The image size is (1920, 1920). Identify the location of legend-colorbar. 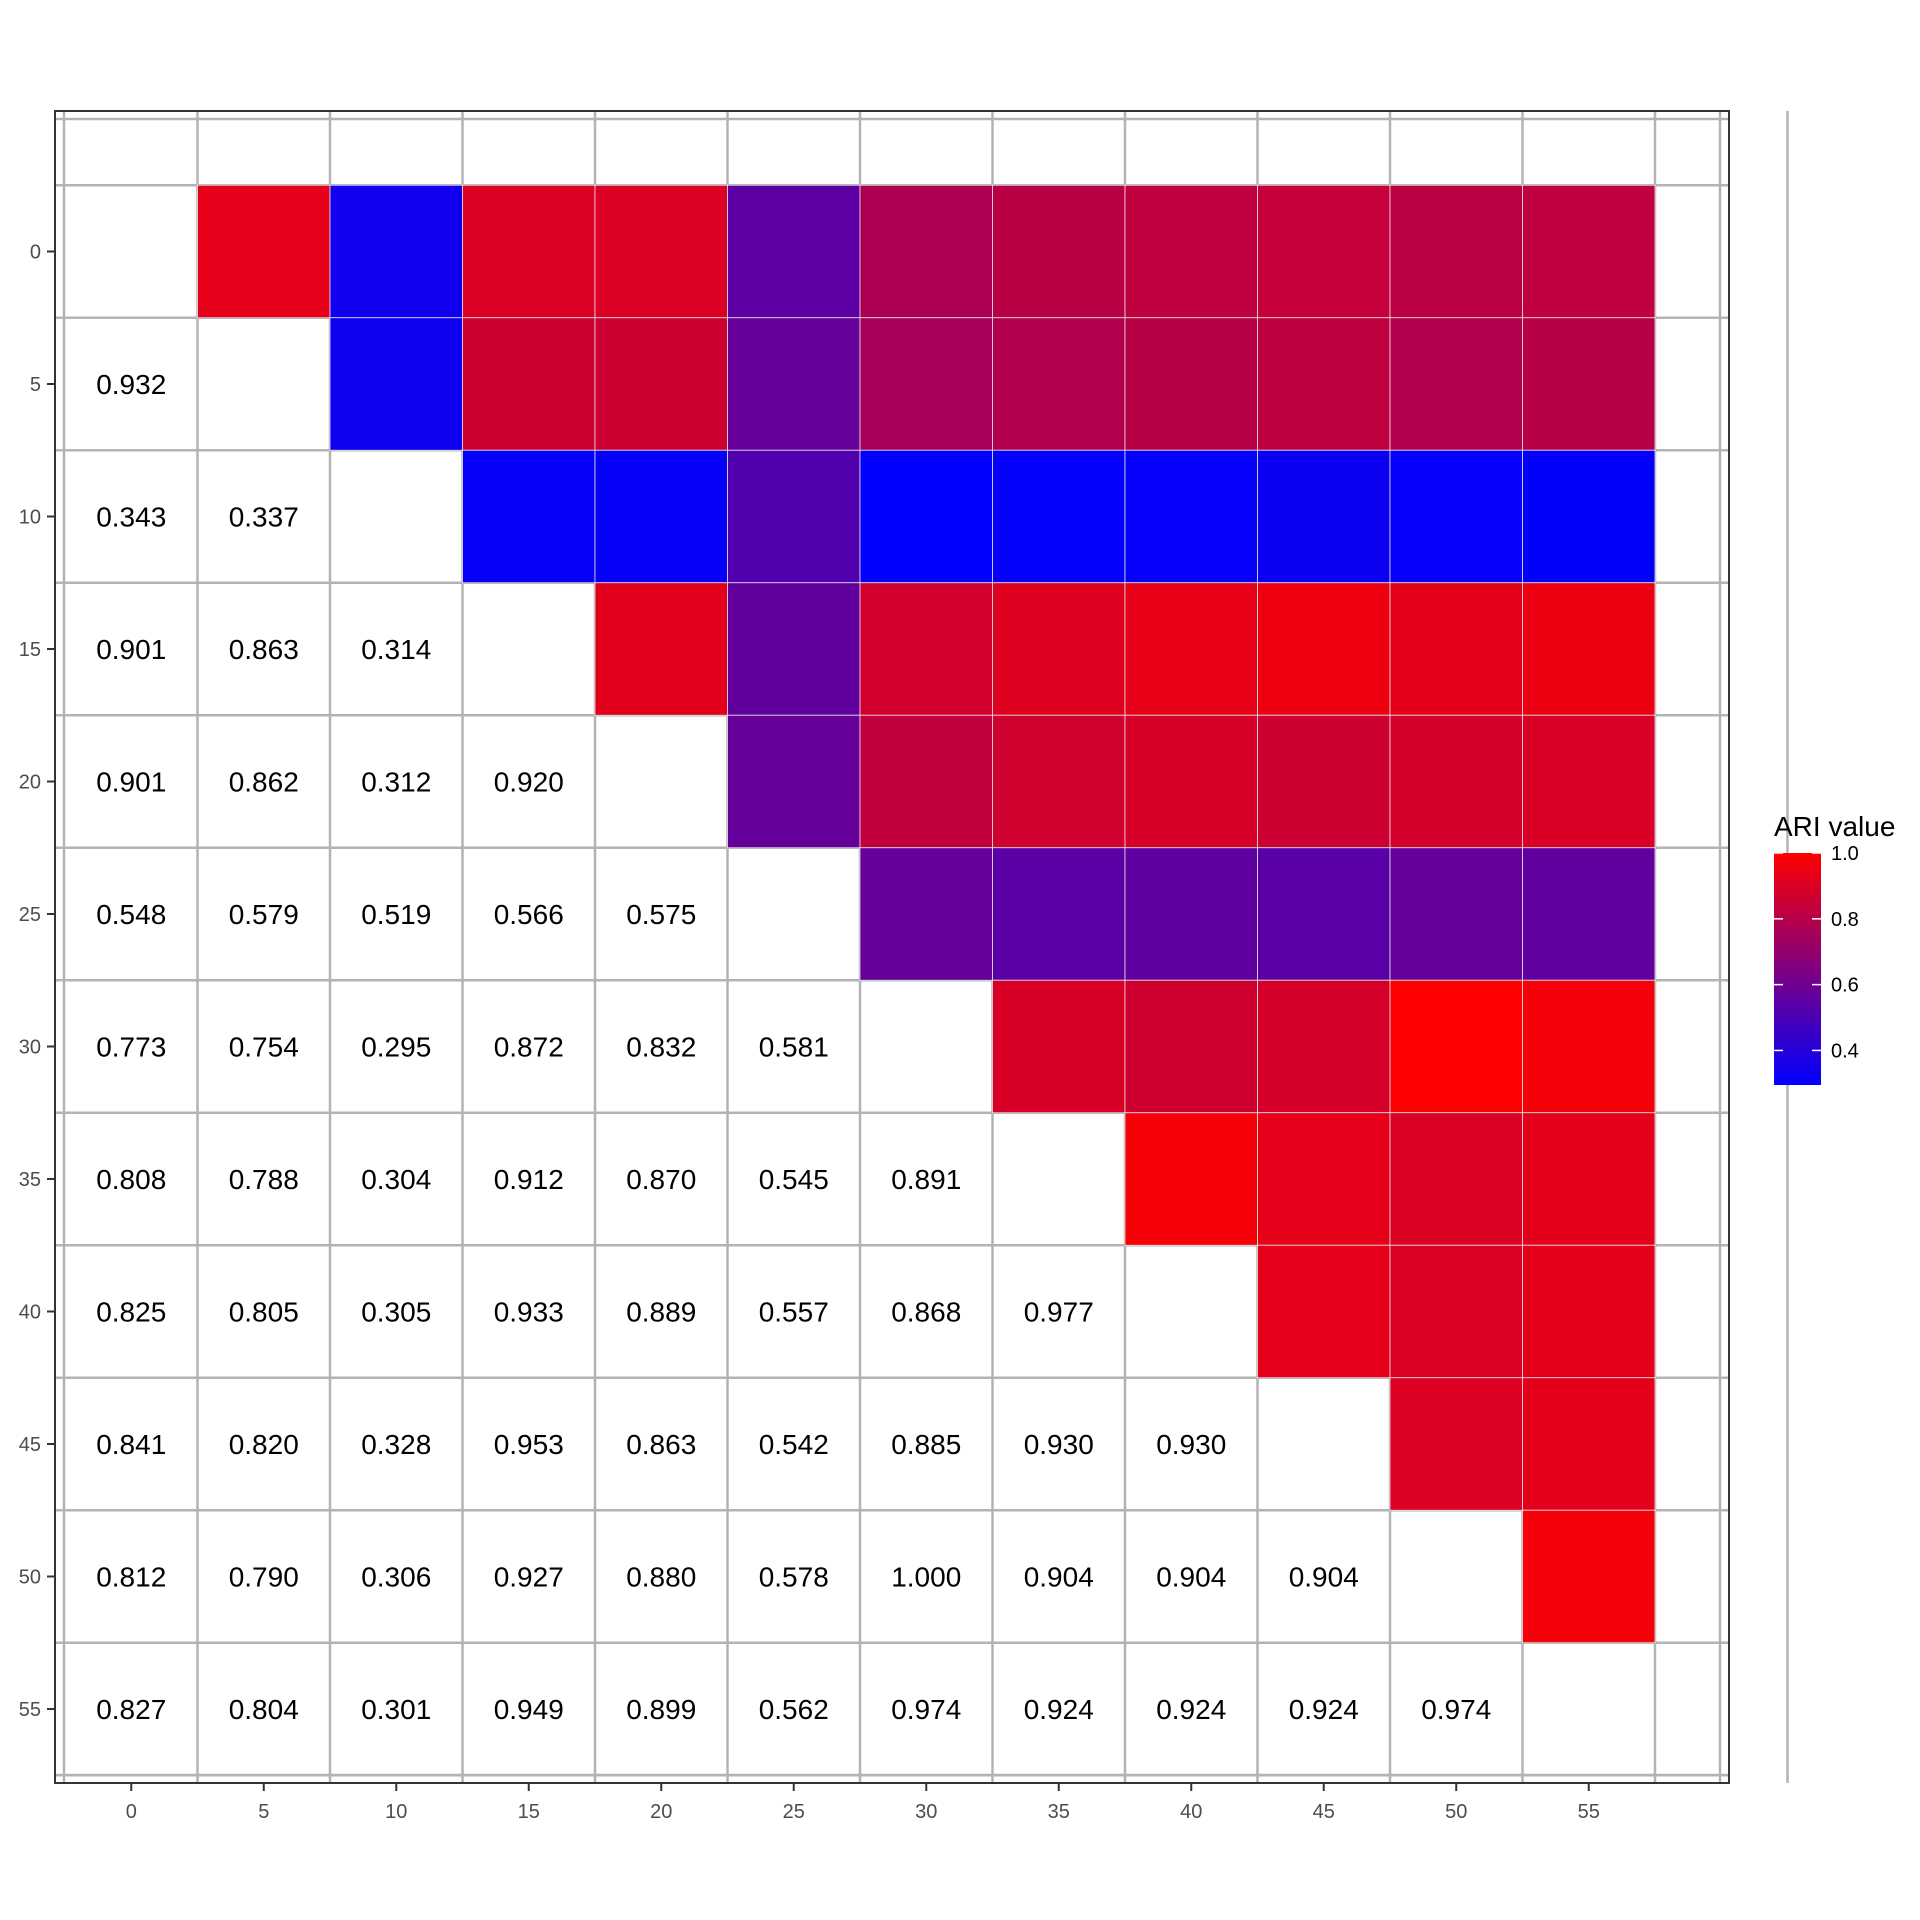
(1797, 969).